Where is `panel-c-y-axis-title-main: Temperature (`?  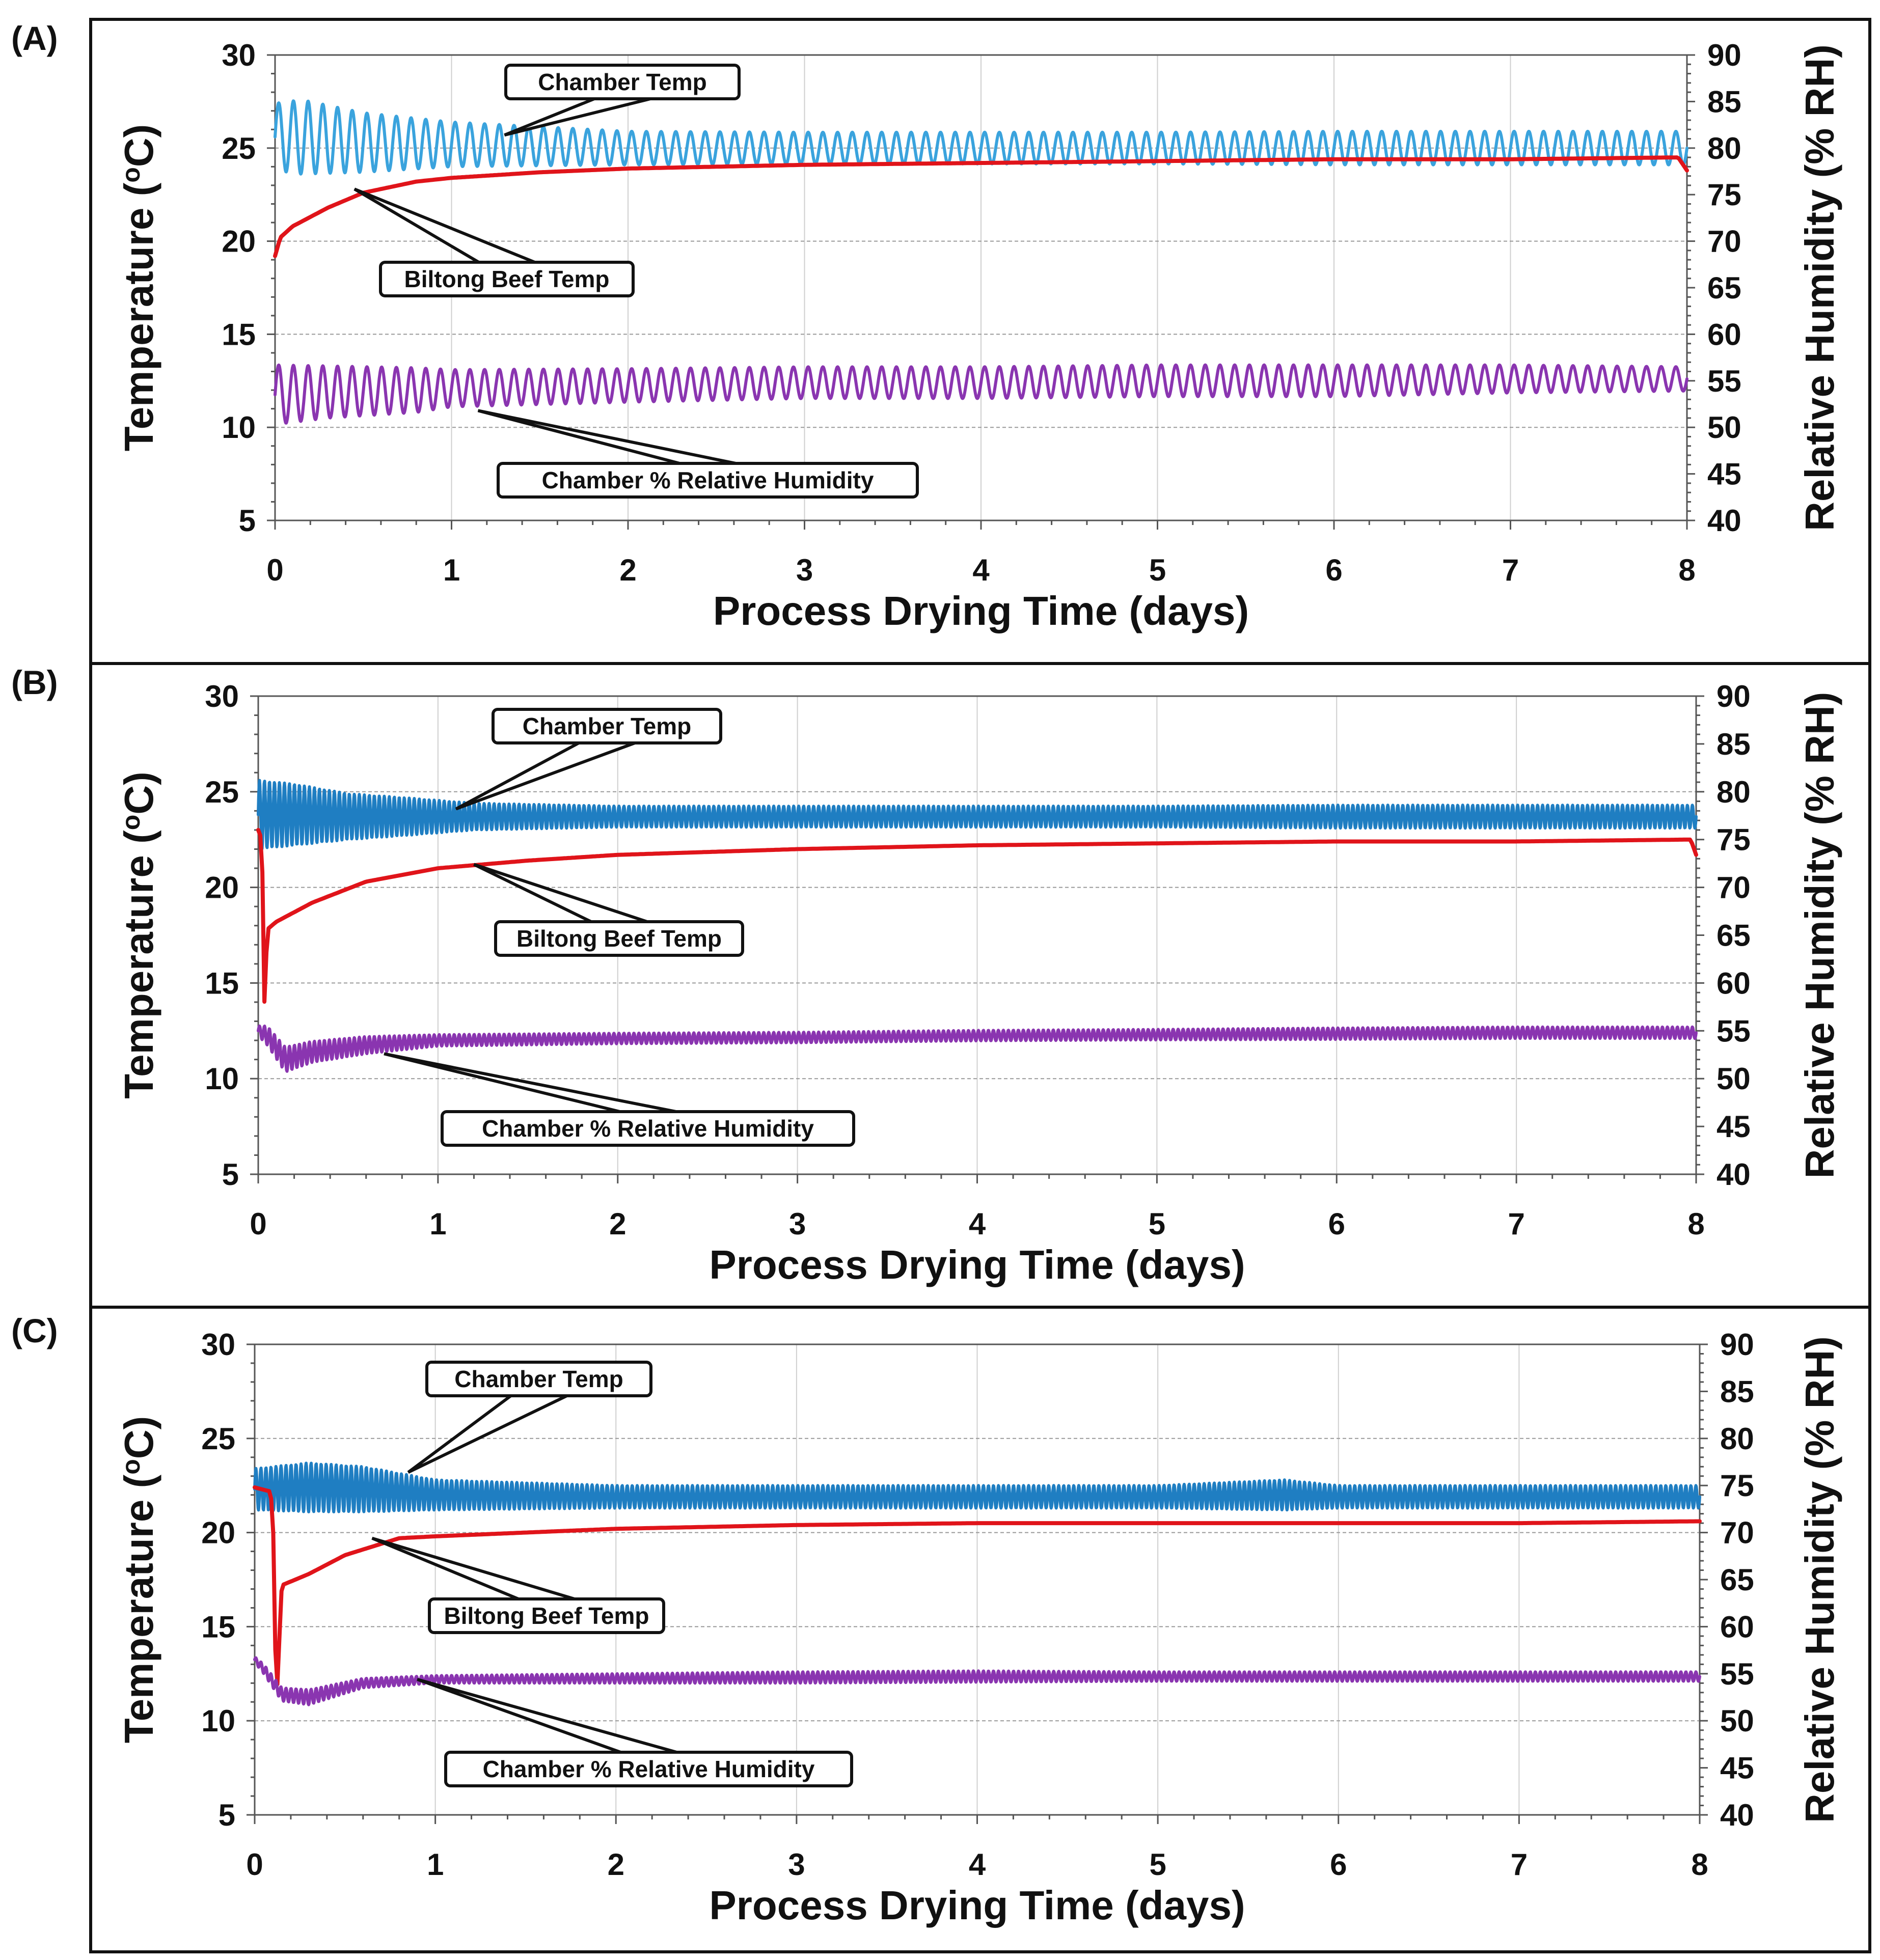 panel-c-y-axis-title-main: Temperature ( is located at coordinates (138, 1608).